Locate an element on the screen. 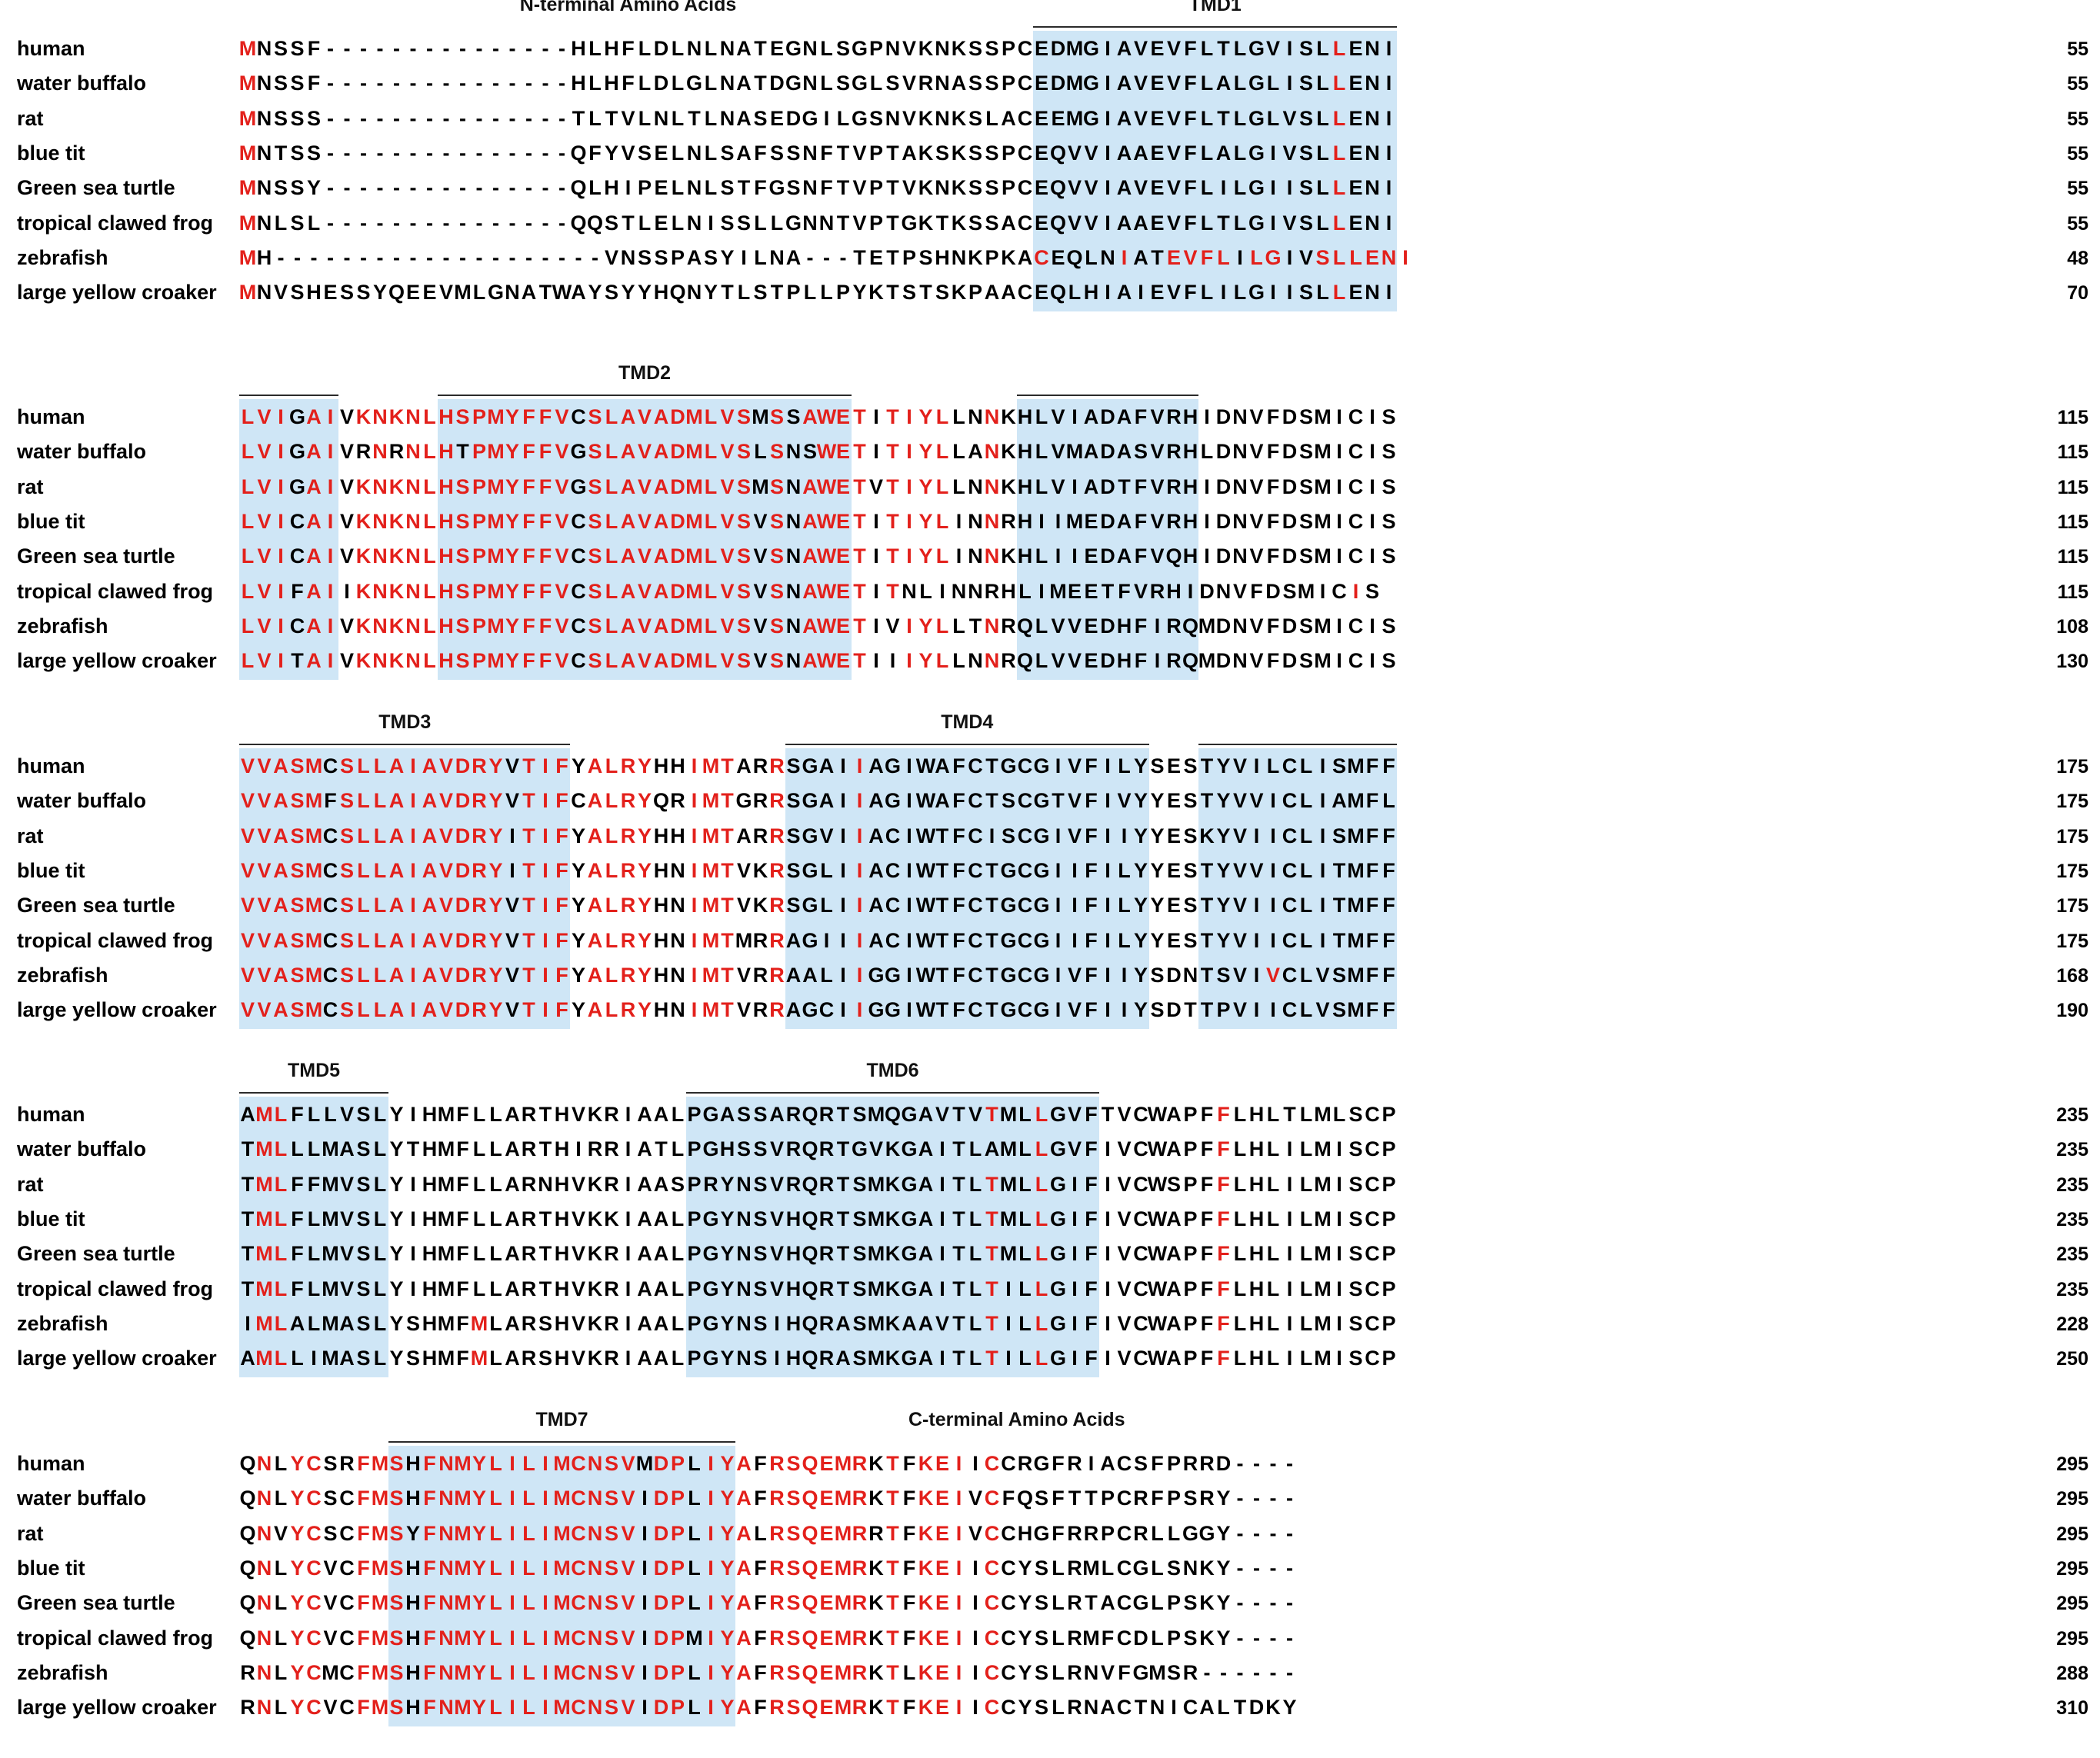 The image size is (2100, 1758). species-label: rat is located at coordinates (30, 1533).